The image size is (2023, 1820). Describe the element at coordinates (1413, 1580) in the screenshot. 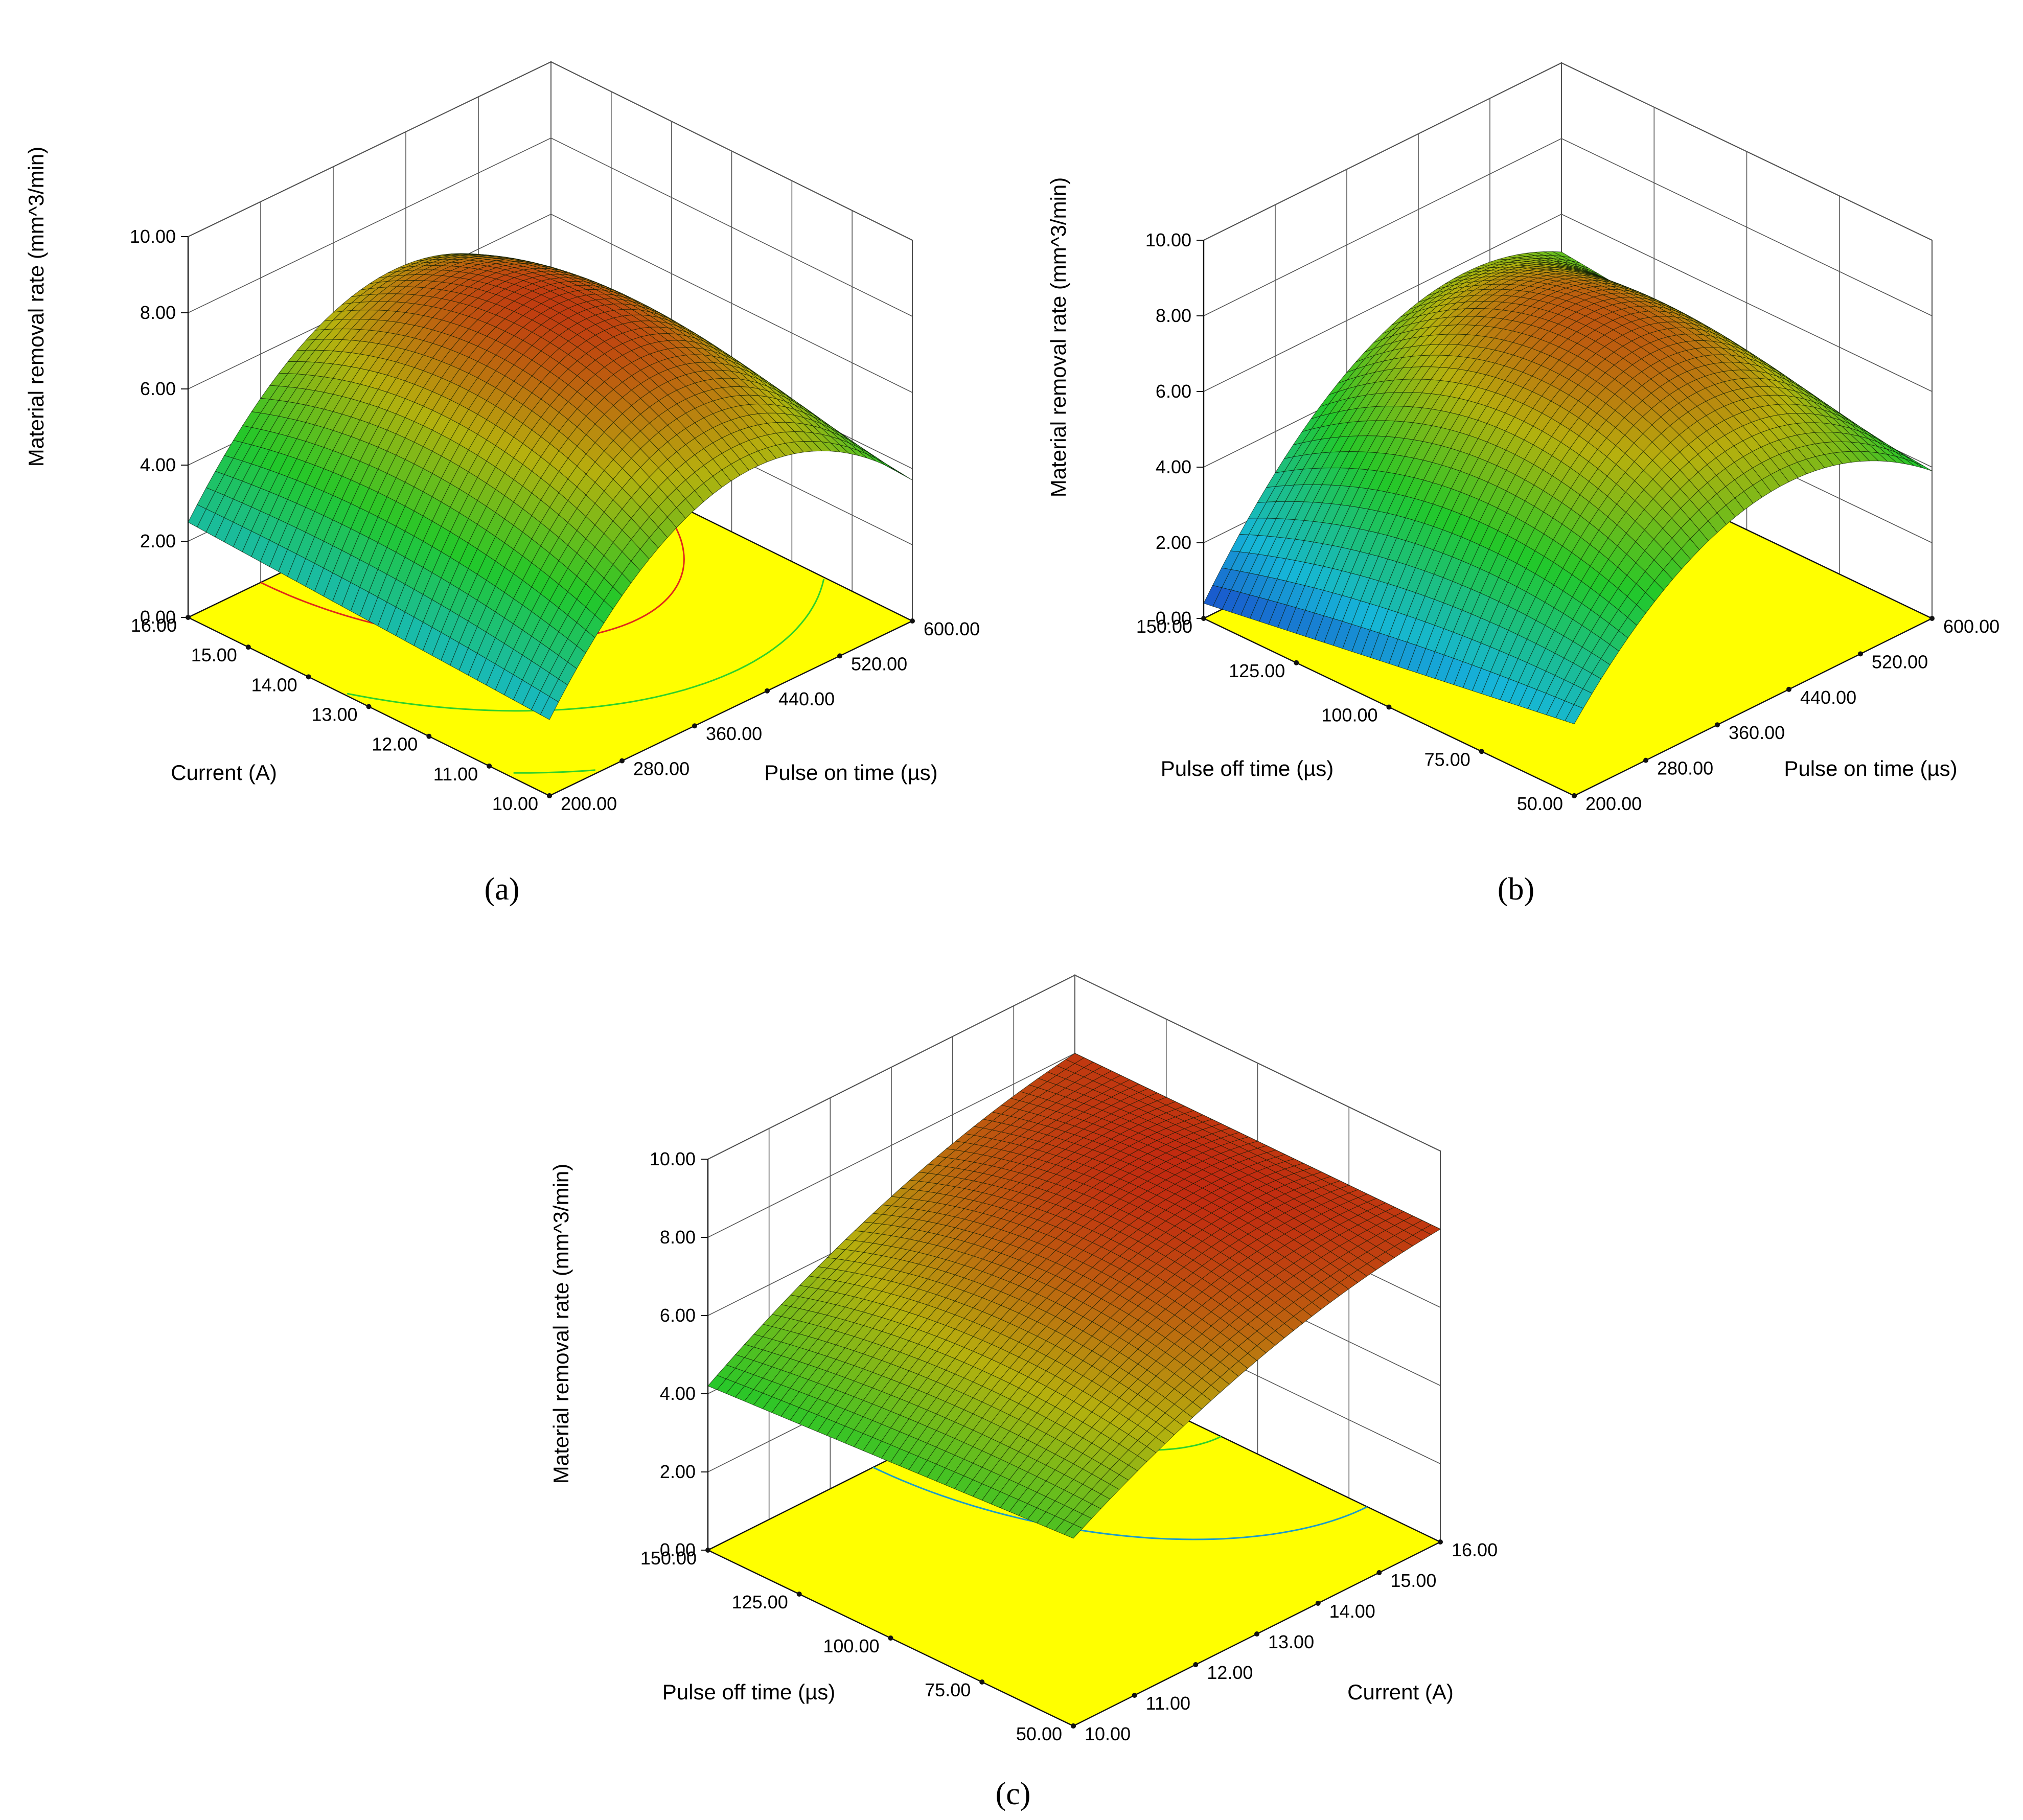

I see `x-tick-label: 15.00` at that location.